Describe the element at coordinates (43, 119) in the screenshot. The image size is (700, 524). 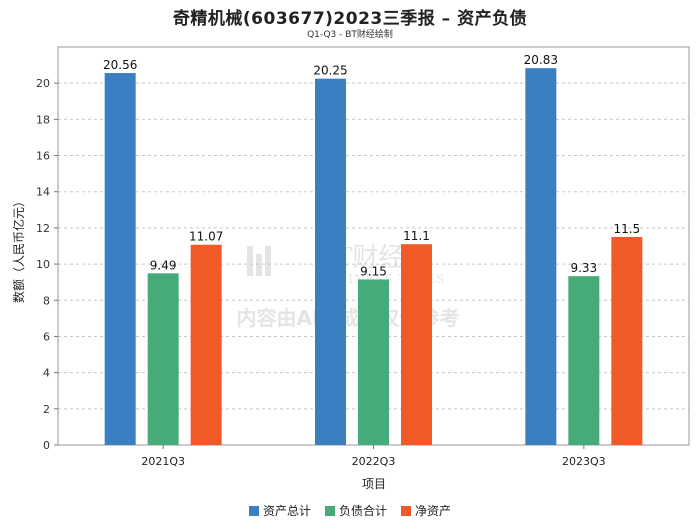
I see `y-tick-label: 18` at that location.